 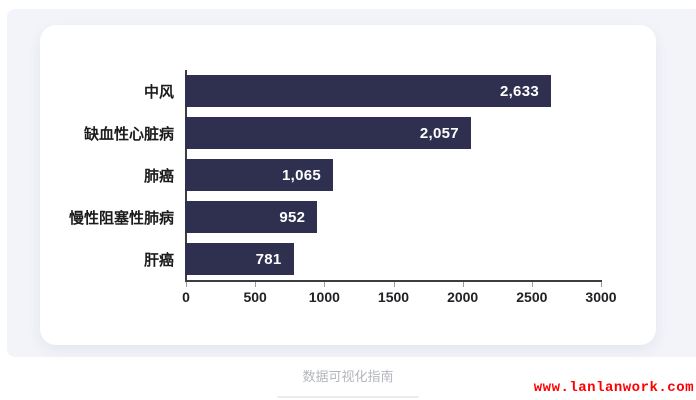 What do you see at coordinates (328, 133) in the screenshot?
I see `bar: 2,057` at bounding box center [328, 133].